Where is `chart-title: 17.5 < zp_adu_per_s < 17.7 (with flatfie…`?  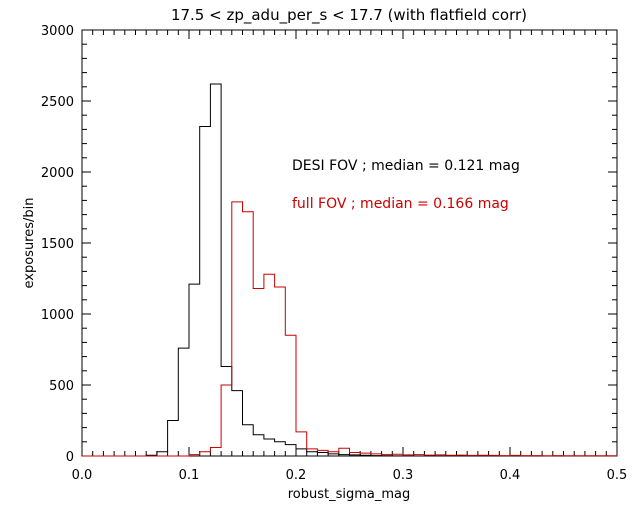 chart-title: 17.5 < zp_adu_per_s < 17.7 (with flatfie… is located at coordinates (349, 15).